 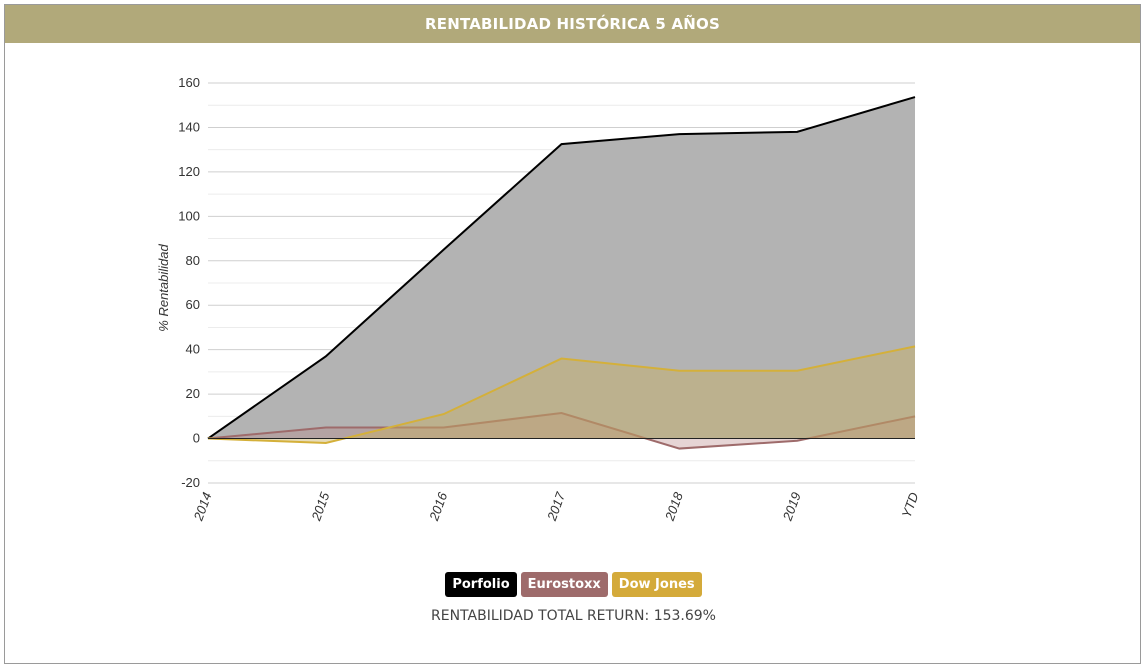 What do you see at coordinates (573, 616) in the screenshot?
I see `total-return-text: RENTABILIDAD TOTAL RETURN: 153.69%` at bounding box center [573, 616].